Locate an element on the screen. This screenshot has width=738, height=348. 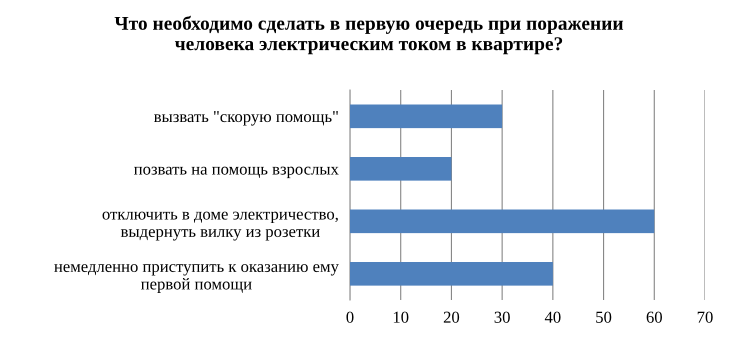
x-tick-label: 10 is located at coordinates (401, 317).